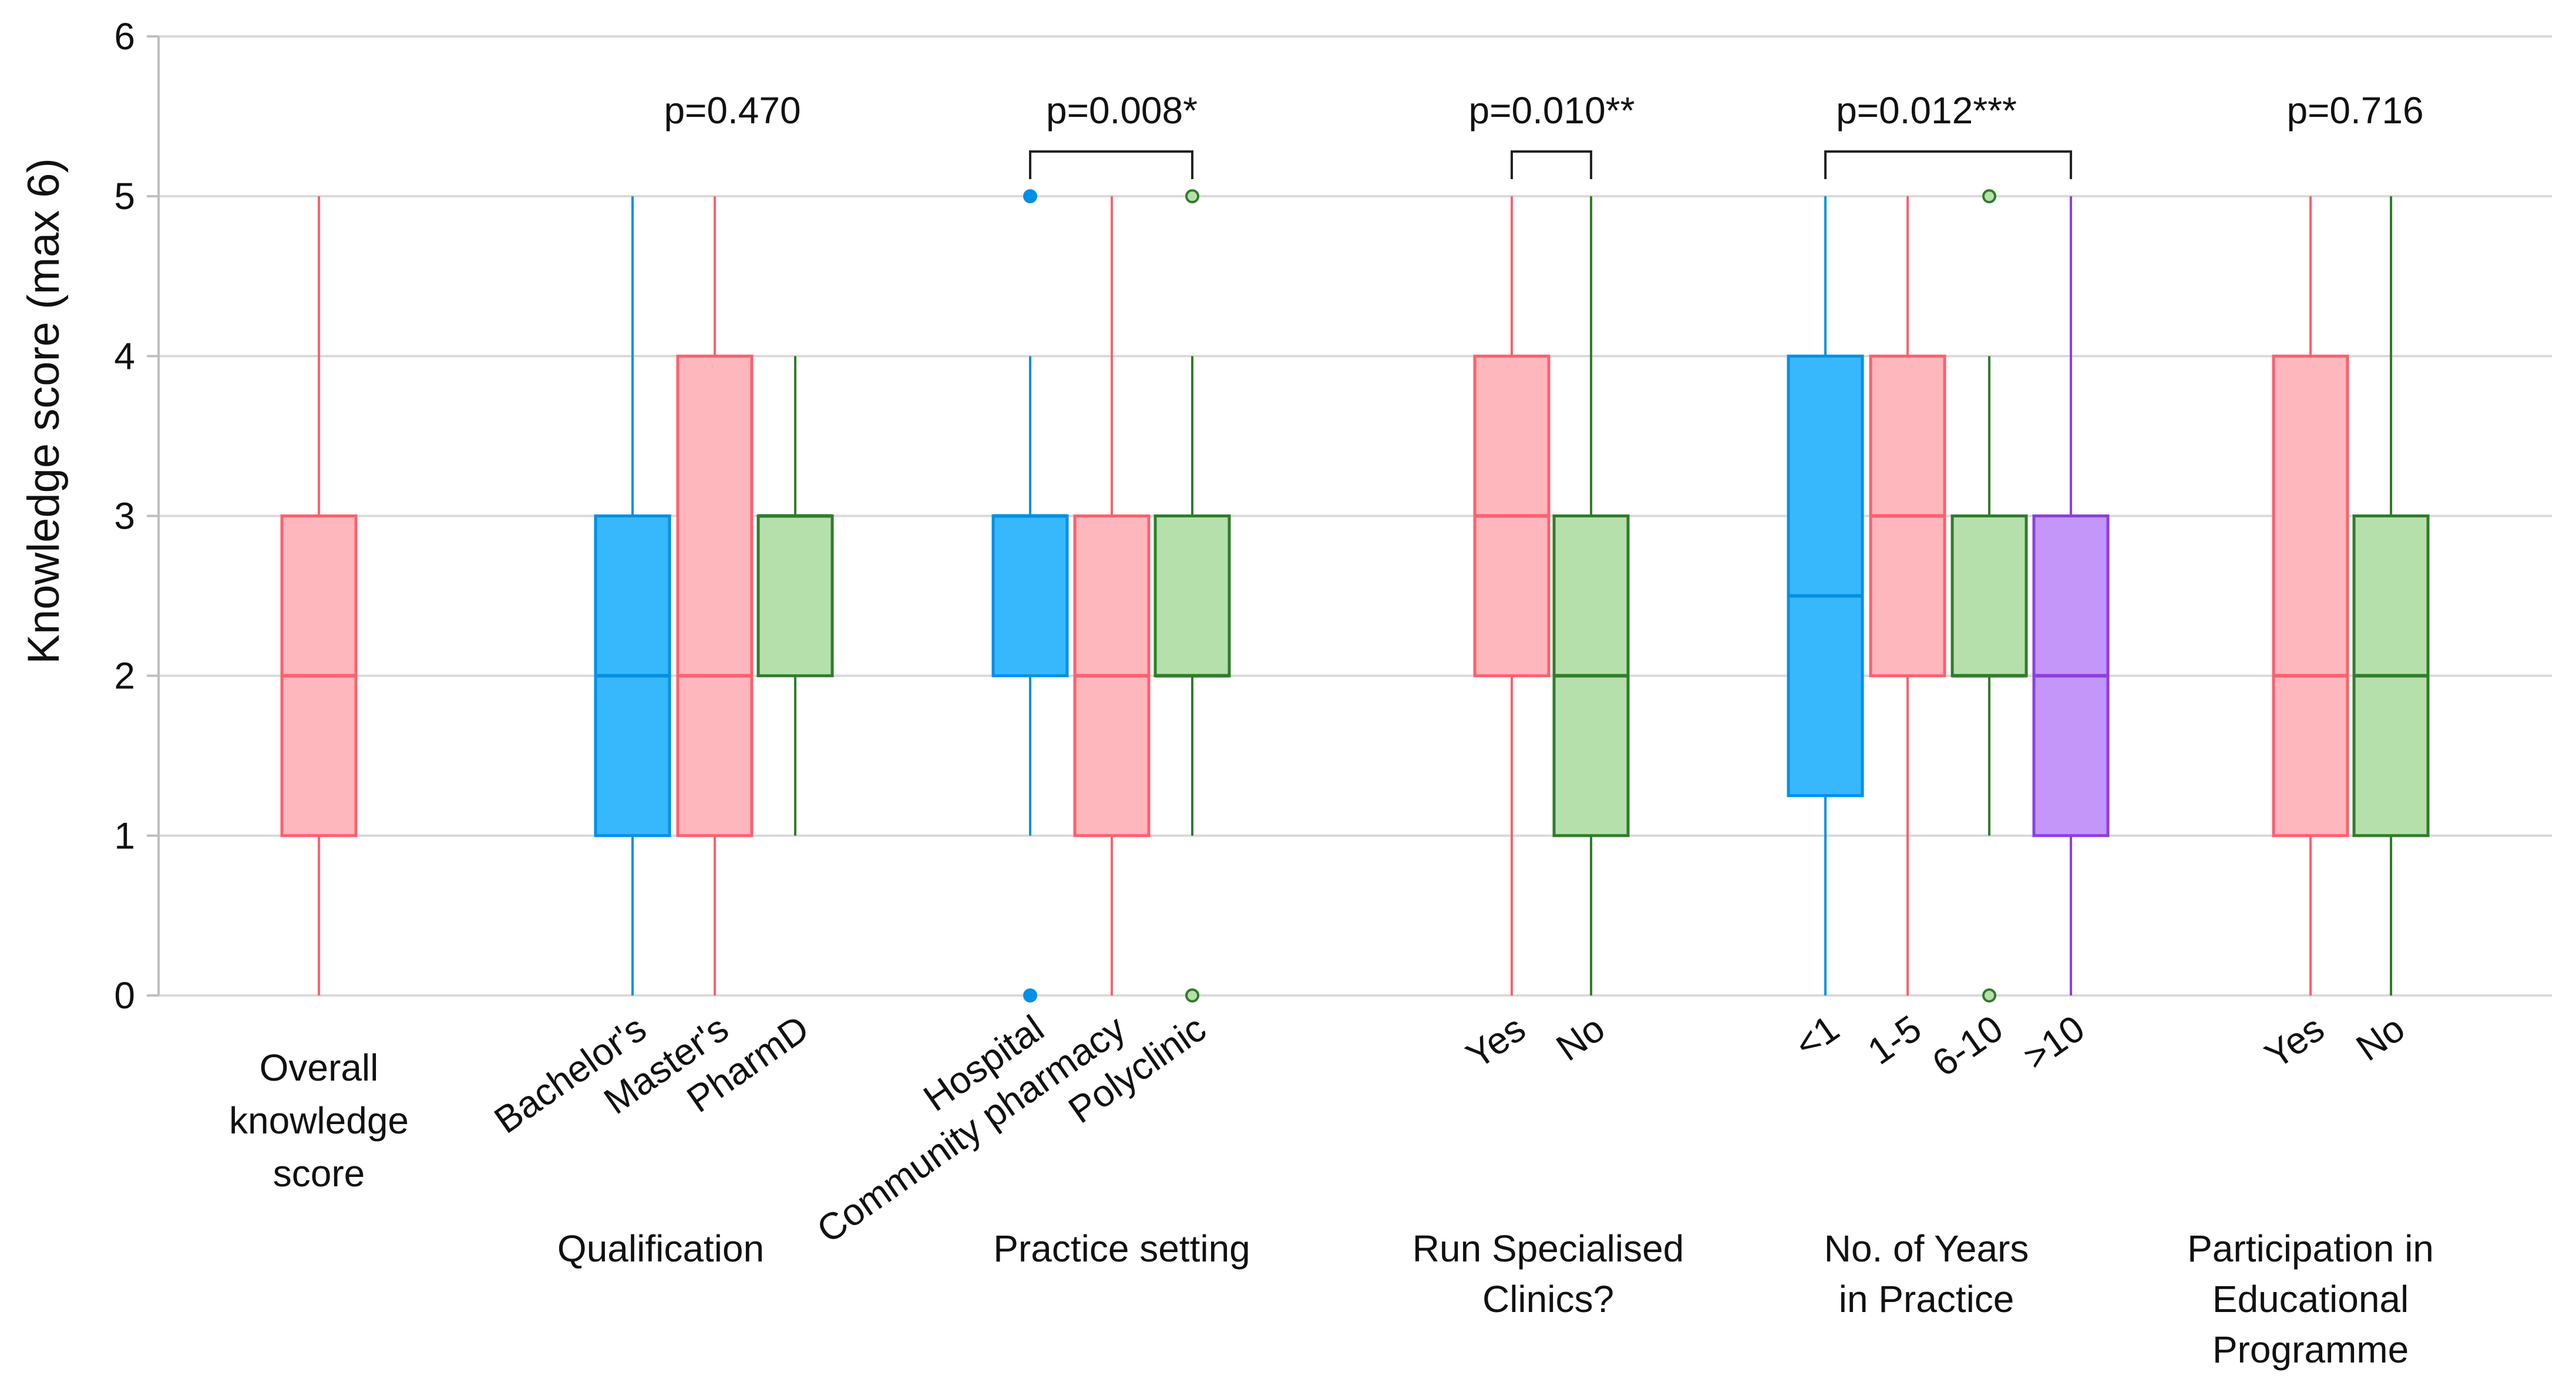 Image resolution: width=2576 pixels, height=1386 pixels. Describe the element at coordinates (1122, 110) in the screenshot. I see `p-value-2: p=0.008*` at that location.